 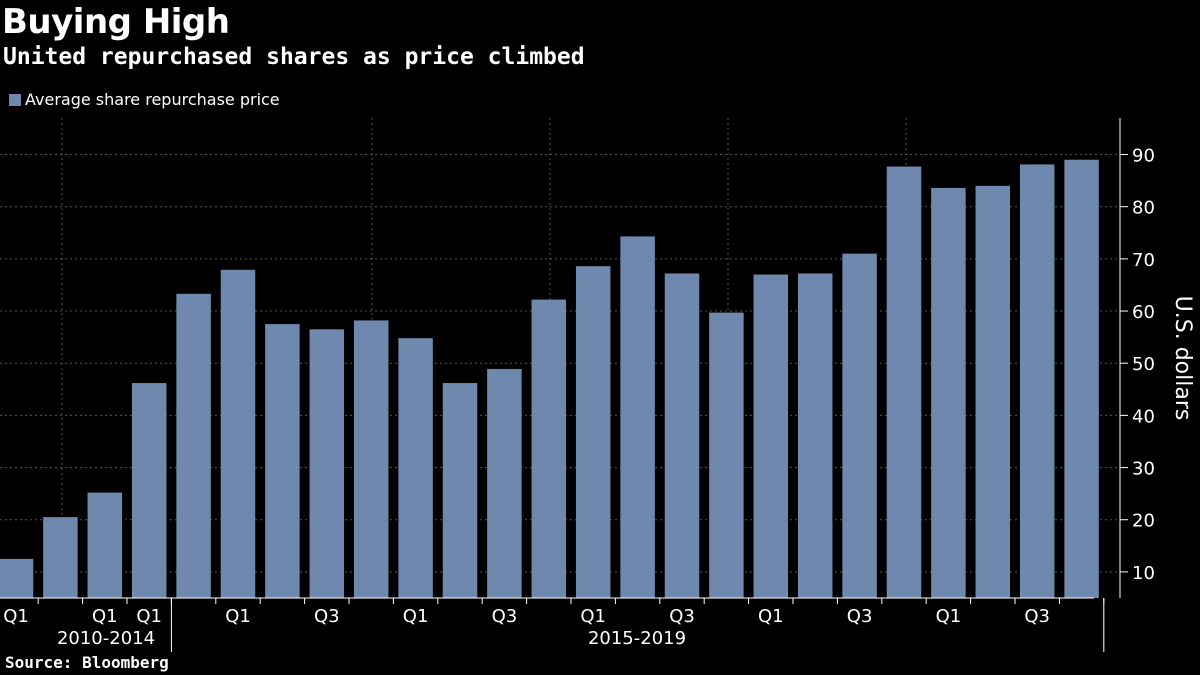 I want to click on y-tick-label: 10, so click(x=1143, y=573).